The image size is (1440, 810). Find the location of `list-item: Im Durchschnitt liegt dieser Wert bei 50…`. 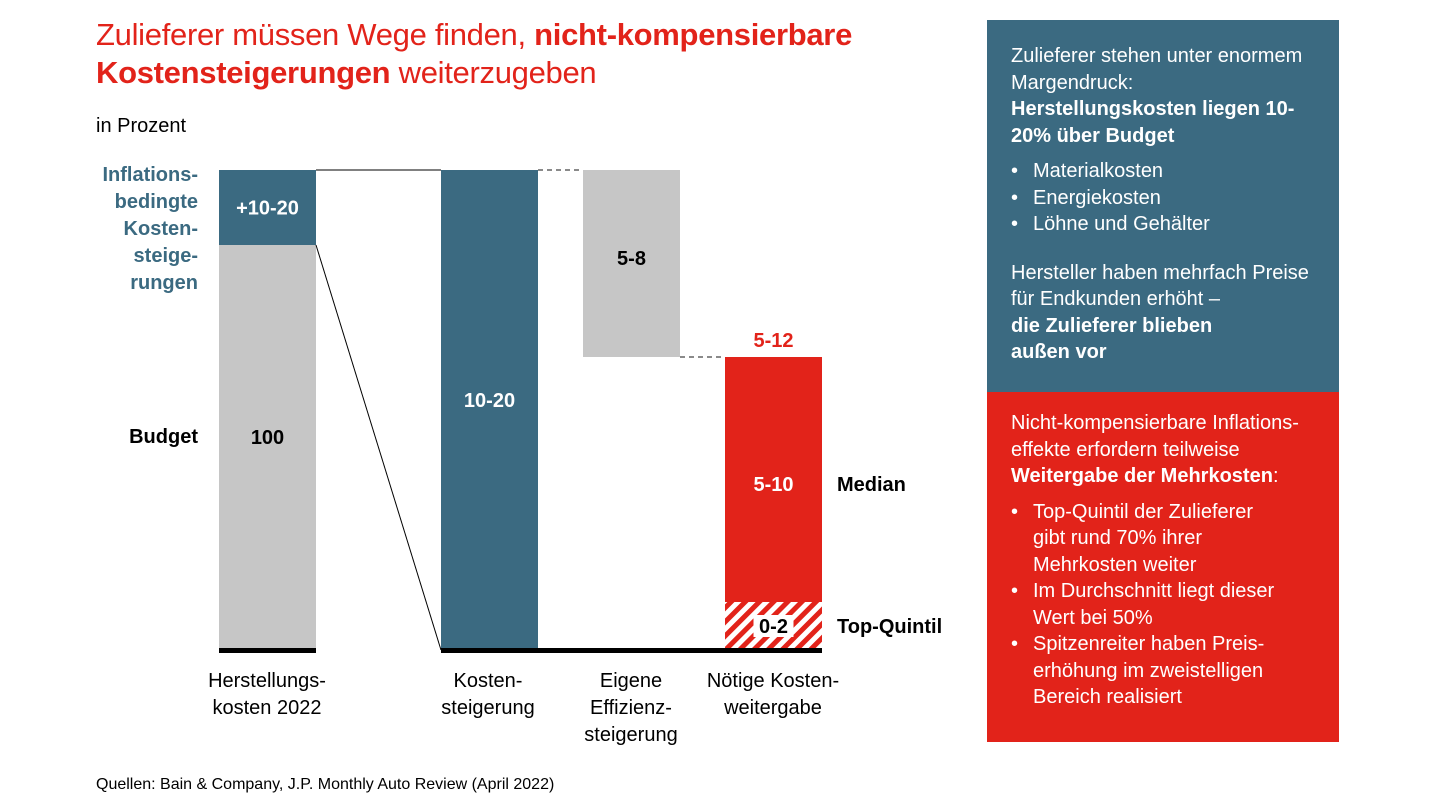

list-item: Im Durchschnitt liegt dieser Wert bei 50… is located at coordinates (1148, 604).